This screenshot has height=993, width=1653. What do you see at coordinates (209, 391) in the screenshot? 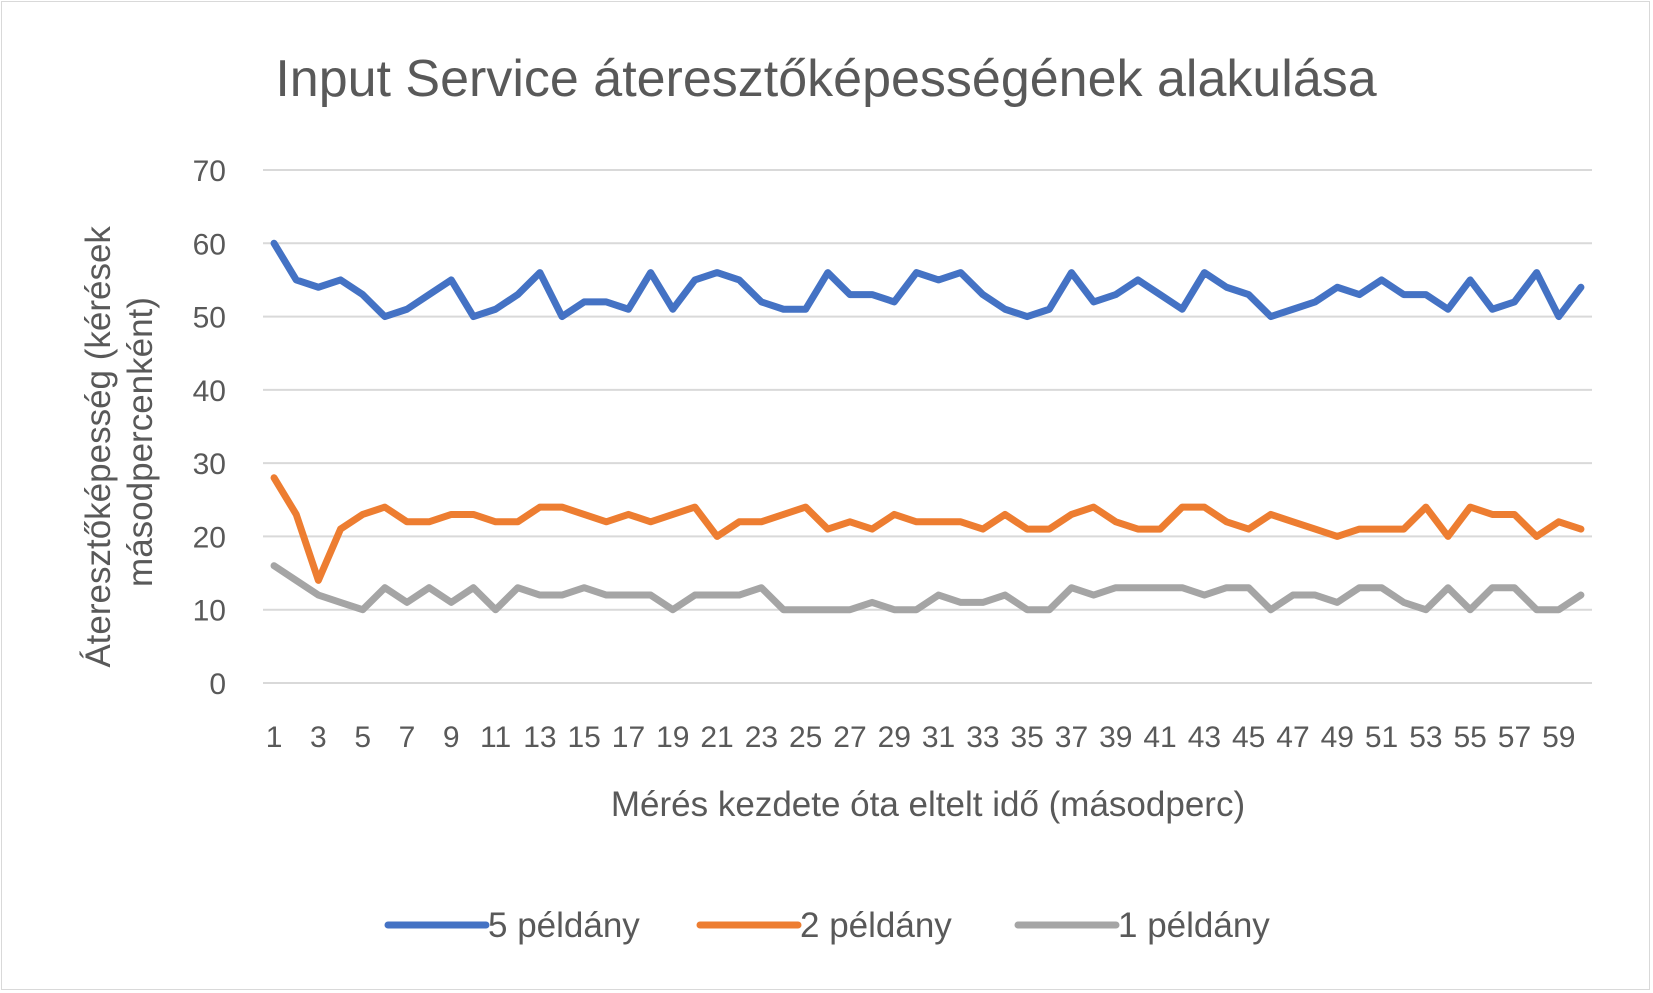
I see `y-tick-label: 40` at bounding box center [209, 391].